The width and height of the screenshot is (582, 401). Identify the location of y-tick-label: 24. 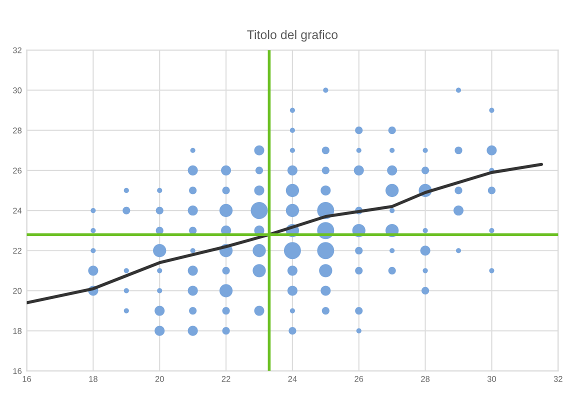
(17, 211).